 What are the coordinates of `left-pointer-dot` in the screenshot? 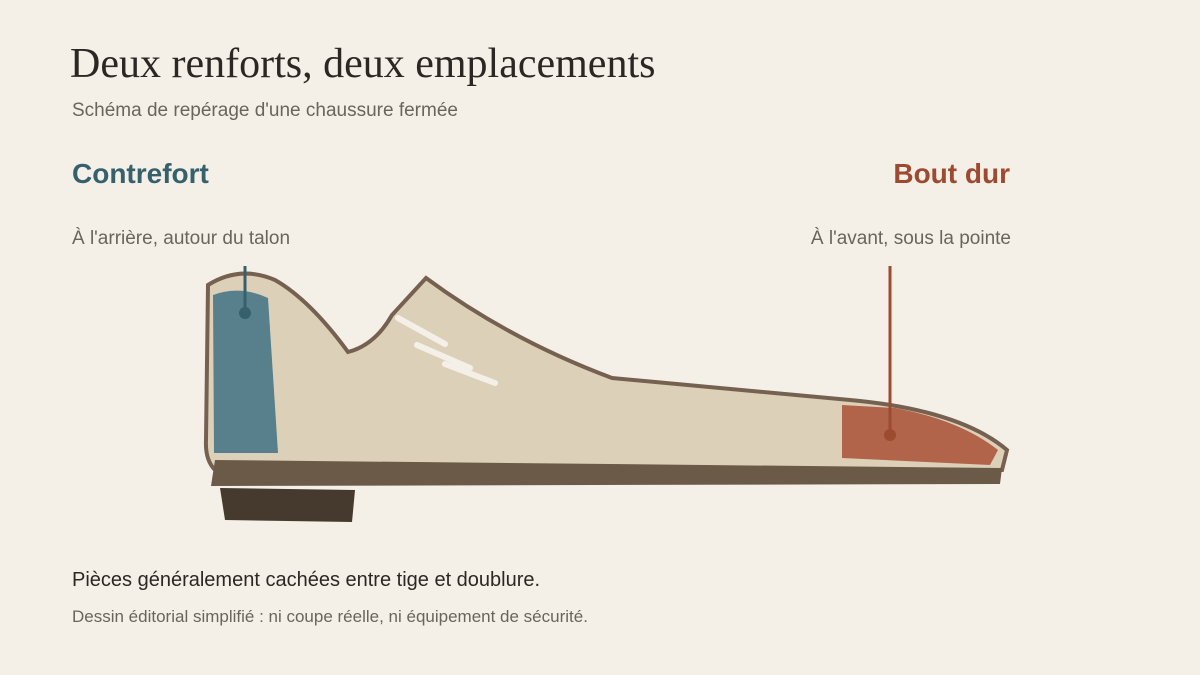 It's located at (245, 313).